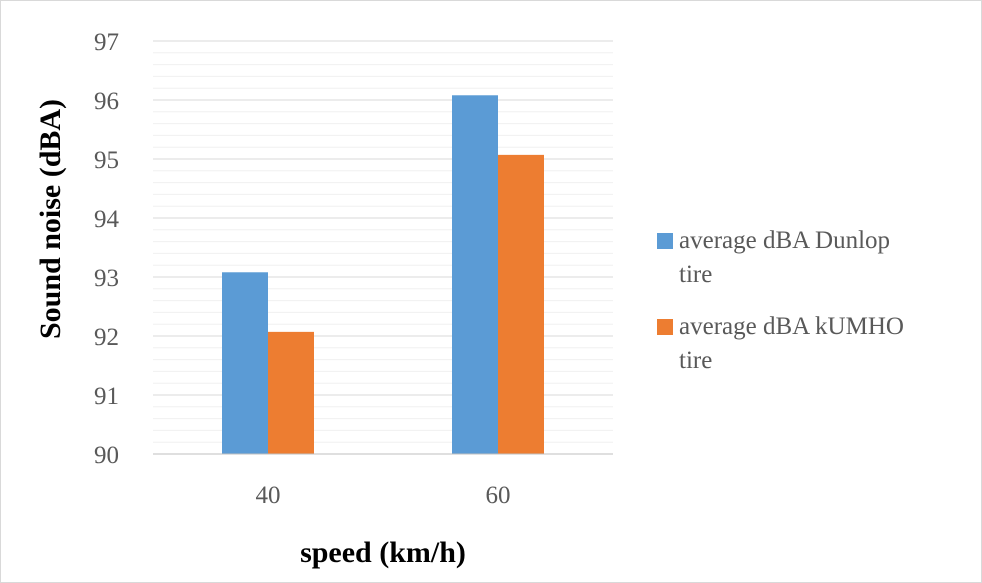 The image size is (982, 583). Describe the element at coordinates (106, 396) in the screenshot. I see `y-tick-label: 91` at that location.